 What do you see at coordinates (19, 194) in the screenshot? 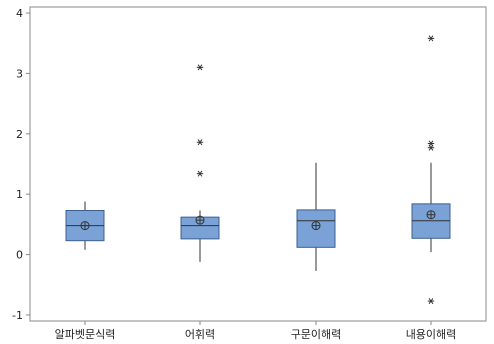
I see `y-tick-label: 1` at bounding box center [19, 194].